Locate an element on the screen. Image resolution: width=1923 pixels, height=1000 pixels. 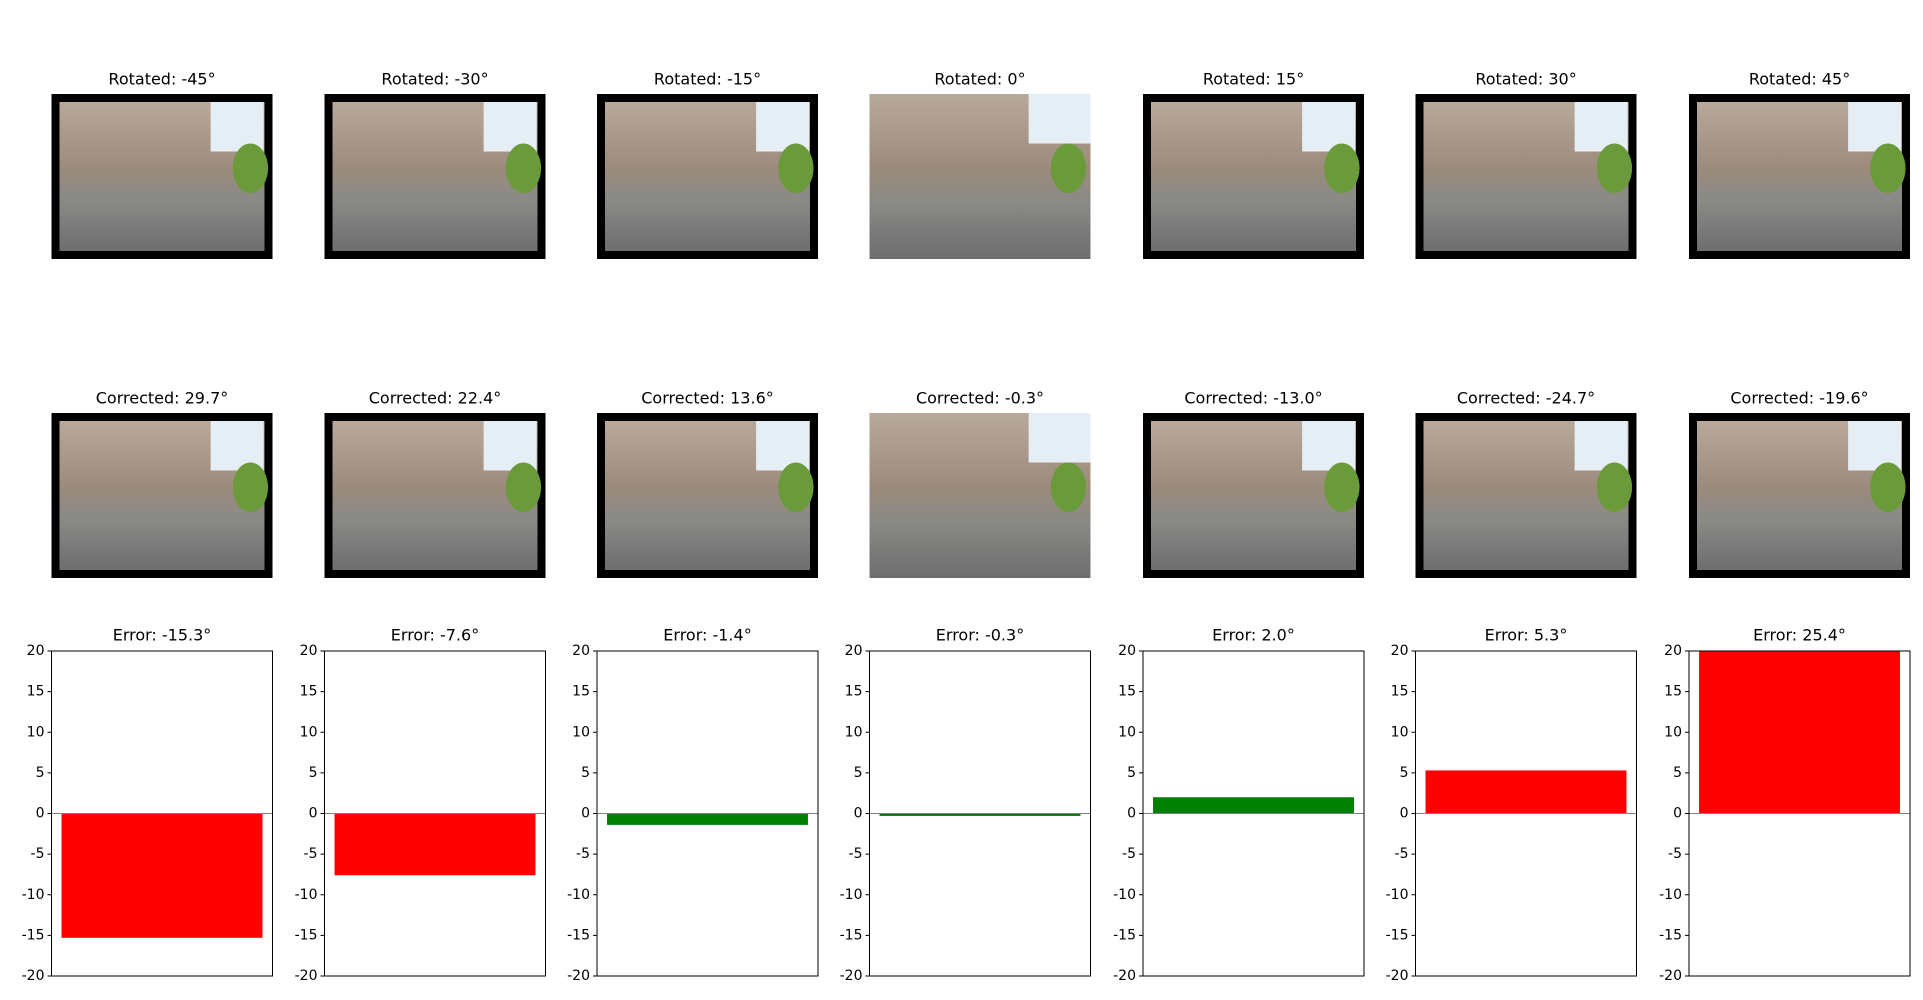
chart-title: Error: -1.4° is located at coordinates (707, 635).